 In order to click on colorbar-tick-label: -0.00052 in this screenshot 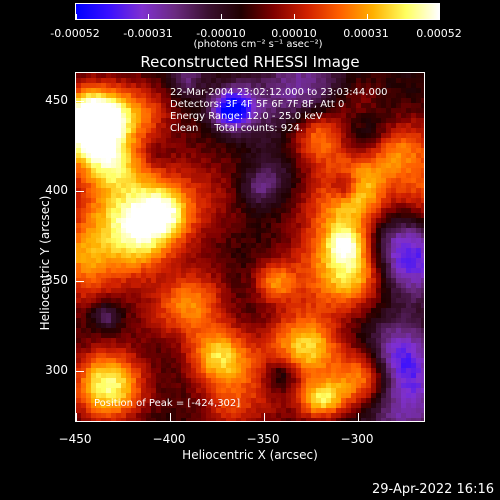, I will do `click(75, 33)`.